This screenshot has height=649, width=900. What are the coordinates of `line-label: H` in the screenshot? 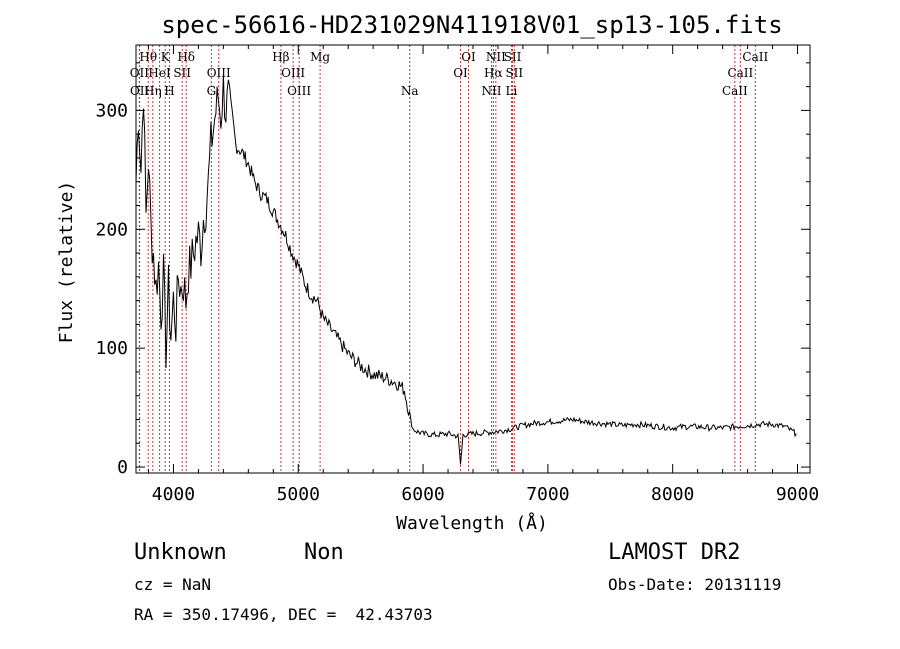 It's located at (169, 91).